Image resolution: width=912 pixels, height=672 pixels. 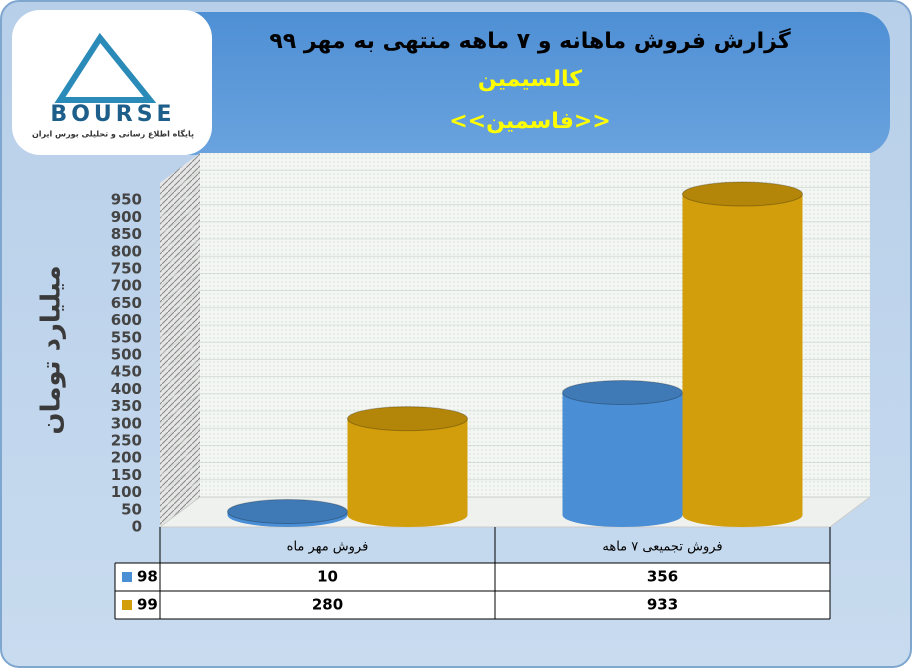 What do you see at coordinates (126, 441) in the screenshot?
I see `y-tick-label: 250` at bounding box center [126, 441].